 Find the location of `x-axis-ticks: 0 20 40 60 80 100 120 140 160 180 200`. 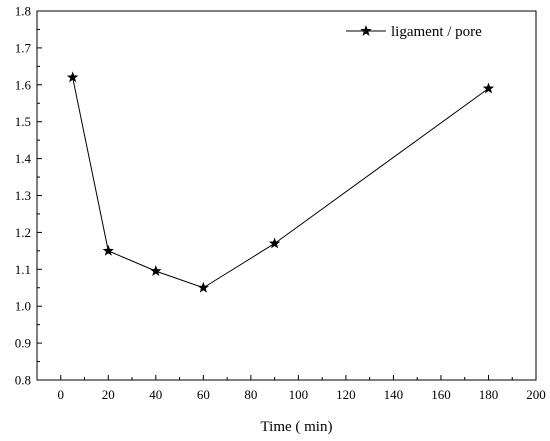

x-axis-ticks: 0 20 40 60 80 100 120 140 160 180 200 is located at coordinates (302, 388).